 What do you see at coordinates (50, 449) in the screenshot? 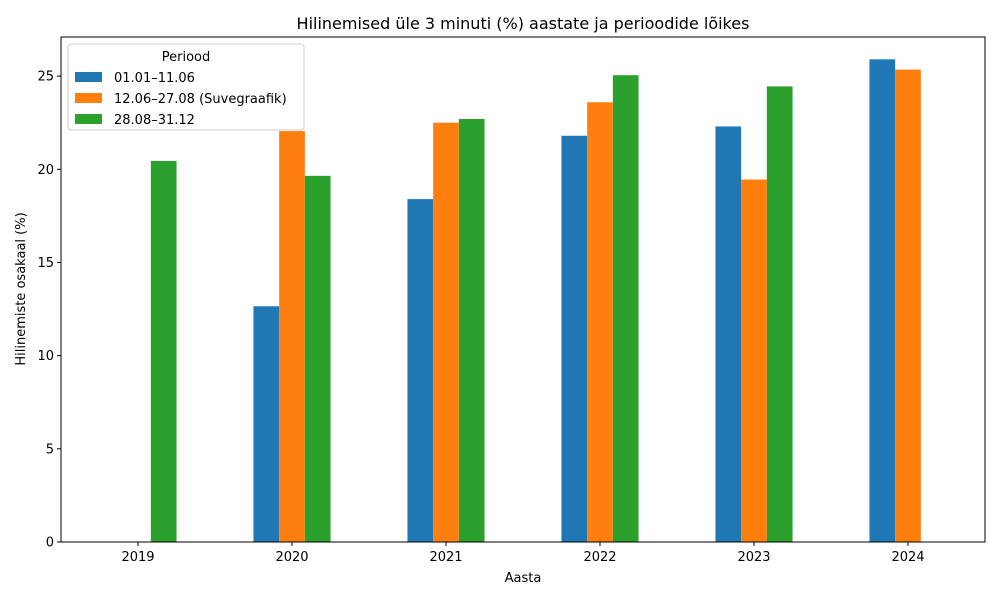
I see `y-tick-label: 5` at bounding box center [50, 449].